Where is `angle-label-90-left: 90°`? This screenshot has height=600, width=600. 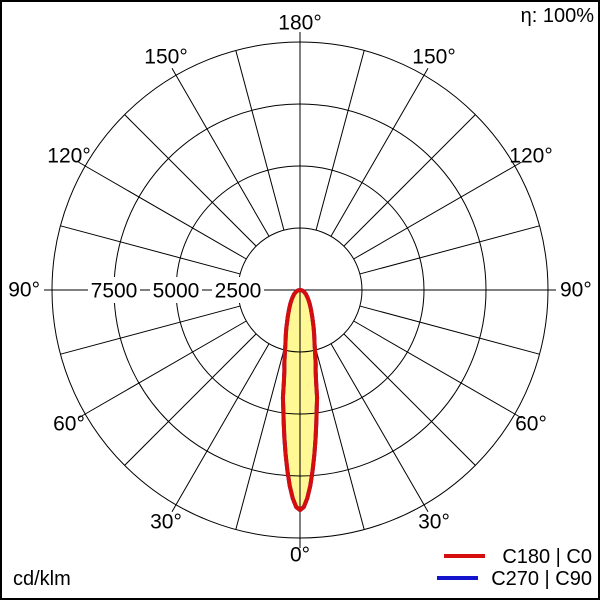
angle-label-90-left: 90° is located at coordinates (24, 290).